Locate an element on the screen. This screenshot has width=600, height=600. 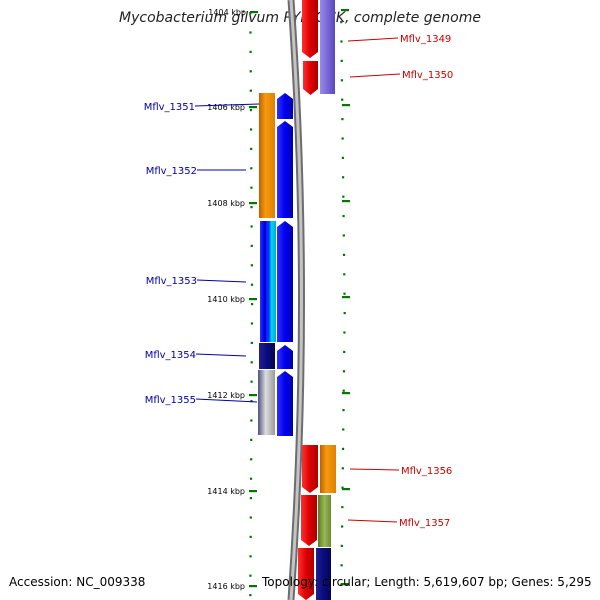
gene-count-text: Genes: 5,295 is located at coordinates (551, 582).